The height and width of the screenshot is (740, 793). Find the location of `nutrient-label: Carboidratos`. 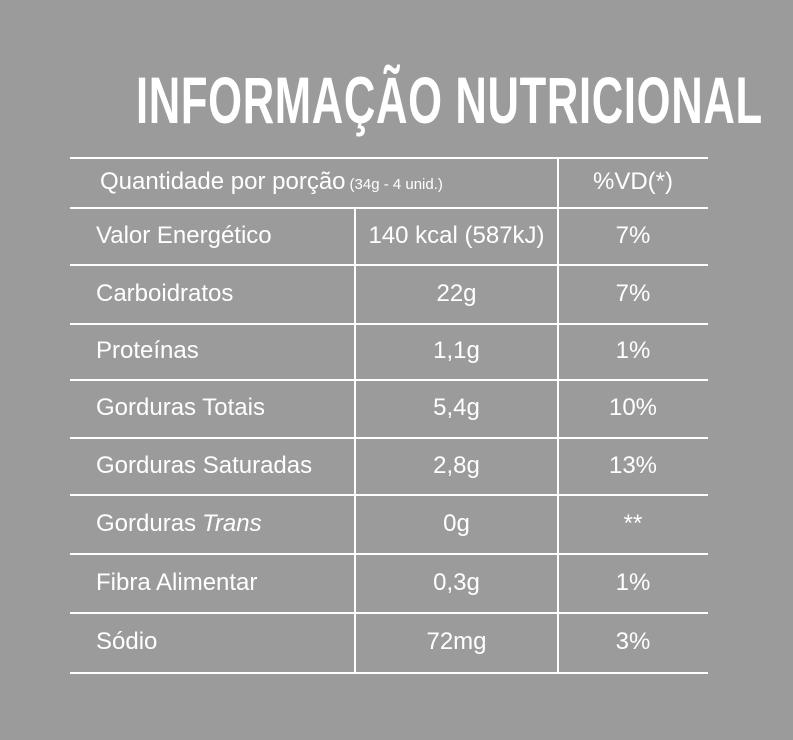

nutrient-label: Carboidratos is located at coordinates (164, 294).